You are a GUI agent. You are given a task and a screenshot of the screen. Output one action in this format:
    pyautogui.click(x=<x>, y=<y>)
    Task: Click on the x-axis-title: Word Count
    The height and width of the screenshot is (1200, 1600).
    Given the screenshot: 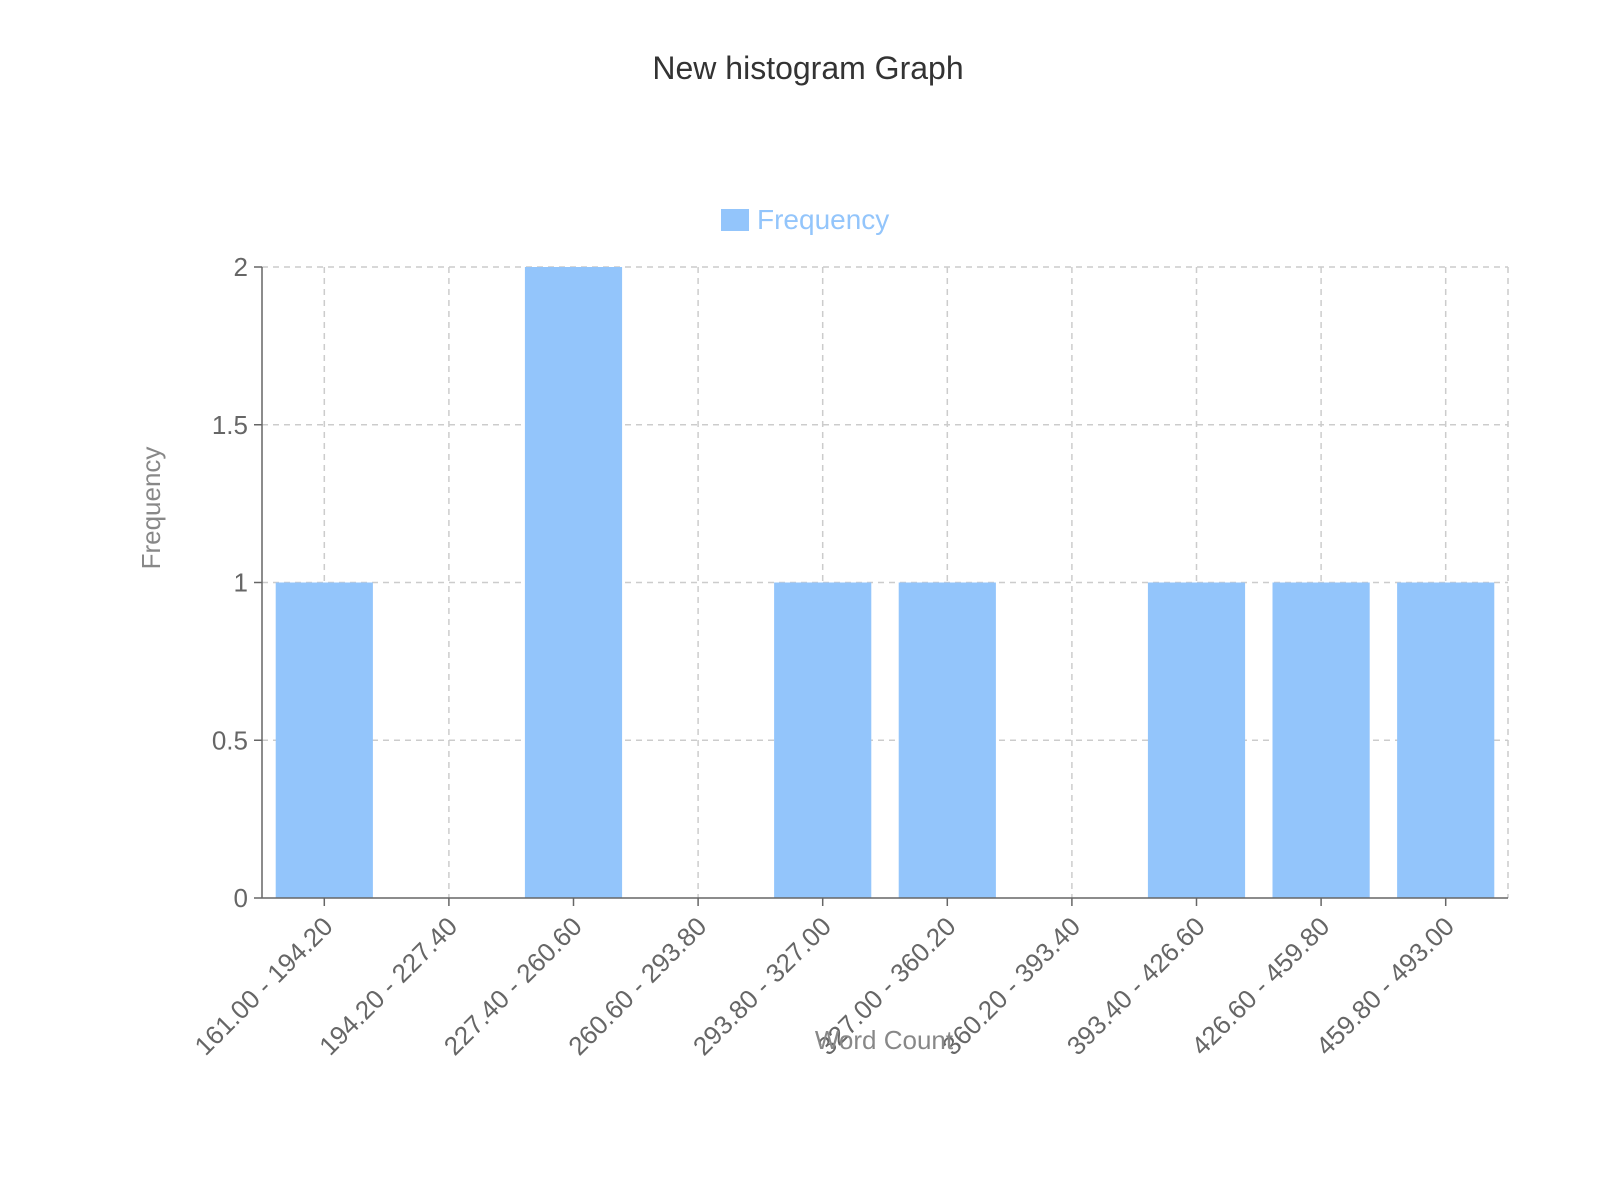 What is the action you would take?
    pyautogui.click(x=884, y=1040)
    